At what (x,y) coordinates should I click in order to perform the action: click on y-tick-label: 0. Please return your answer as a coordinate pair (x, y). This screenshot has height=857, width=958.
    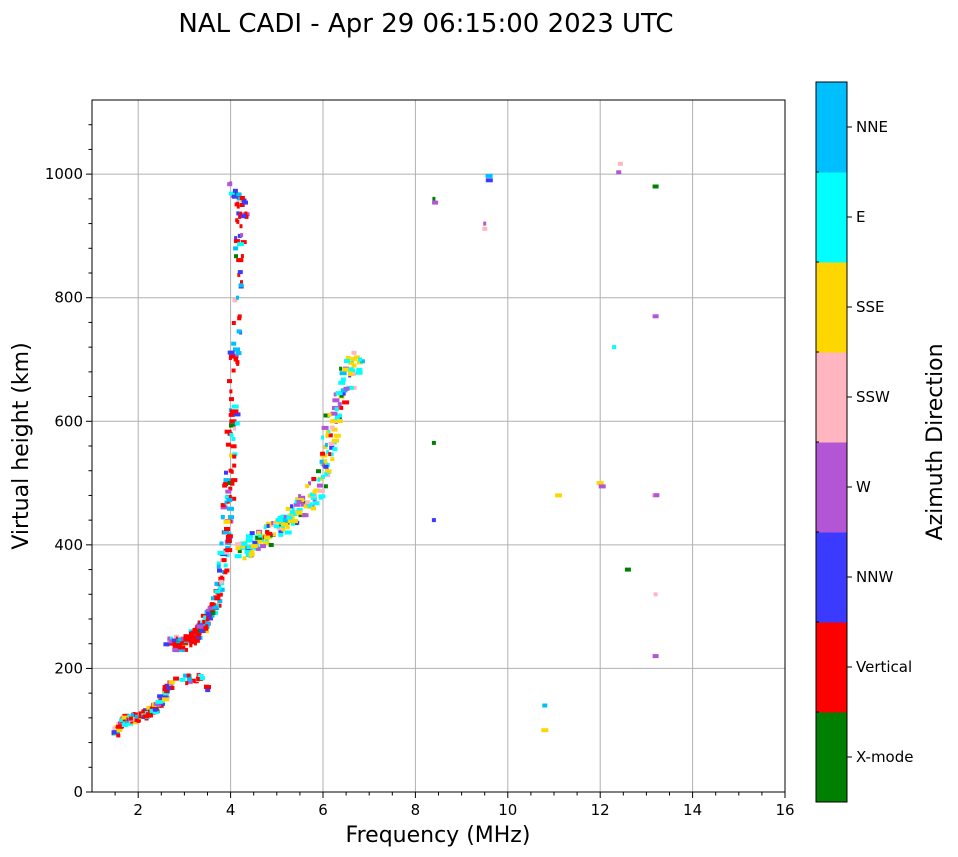
    Looking at the image, I should click on (78, 792).